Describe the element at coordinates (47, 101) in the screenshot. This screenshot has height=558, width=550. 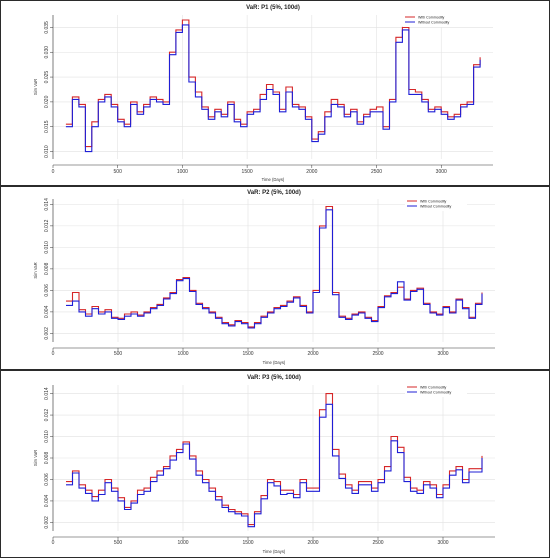
I see `y-tick-label: 0.020` at that location.